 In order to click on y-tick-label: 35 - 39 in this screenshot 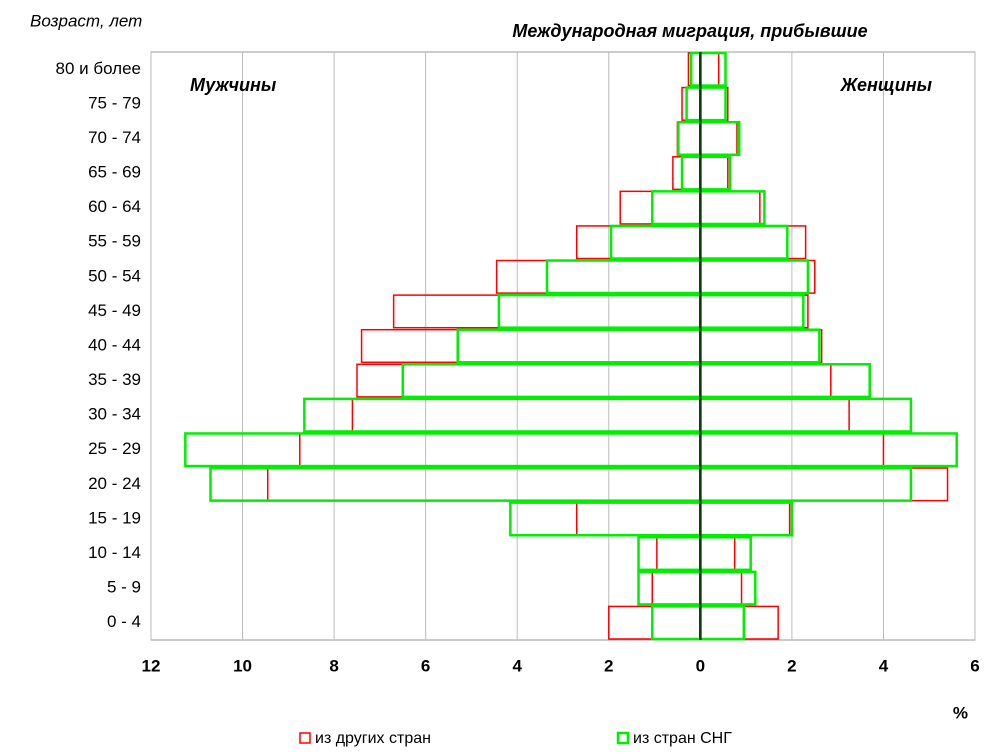, I will do `click(114, 379)`.